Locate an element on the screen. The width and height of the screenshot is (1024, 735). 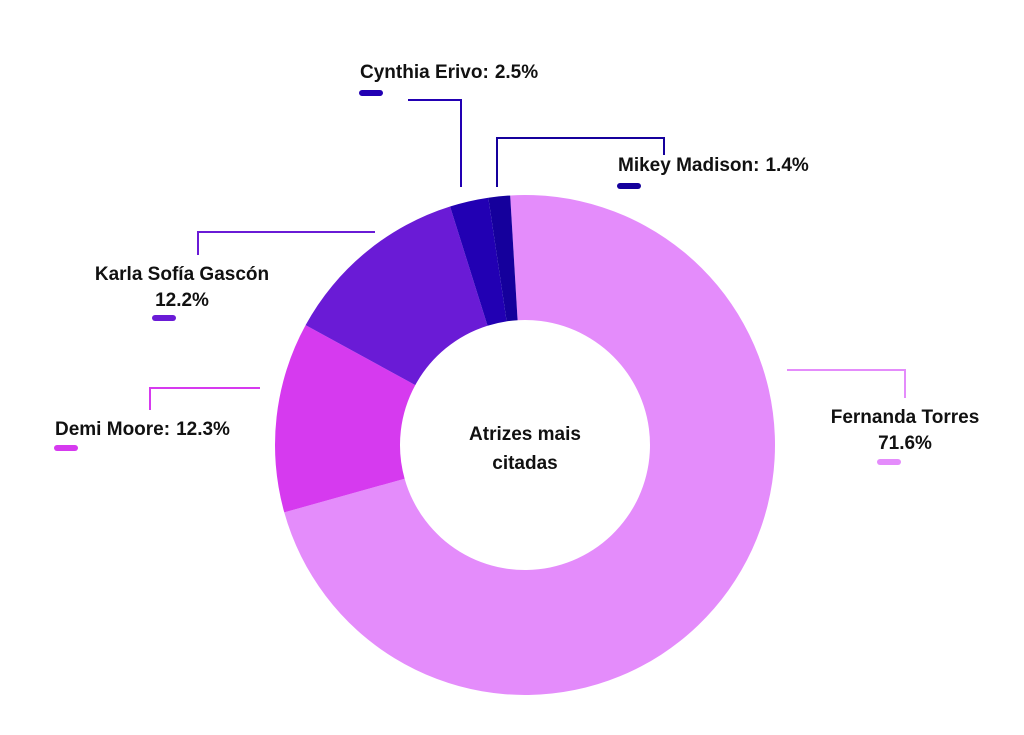
slice-label: Mikey Madison: 1.4% is located at coordinates (713, 165).